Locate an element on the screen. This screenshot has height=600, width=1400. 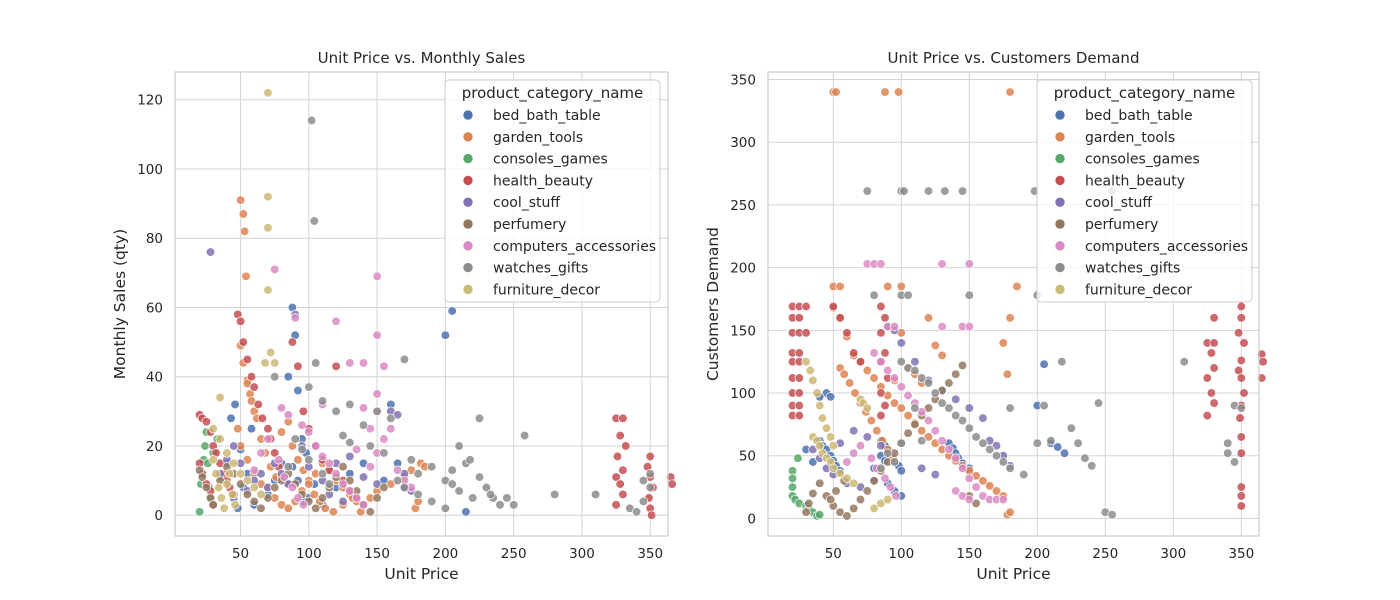
legend-label: bed_bath_table is located at coordinates (547, 116).